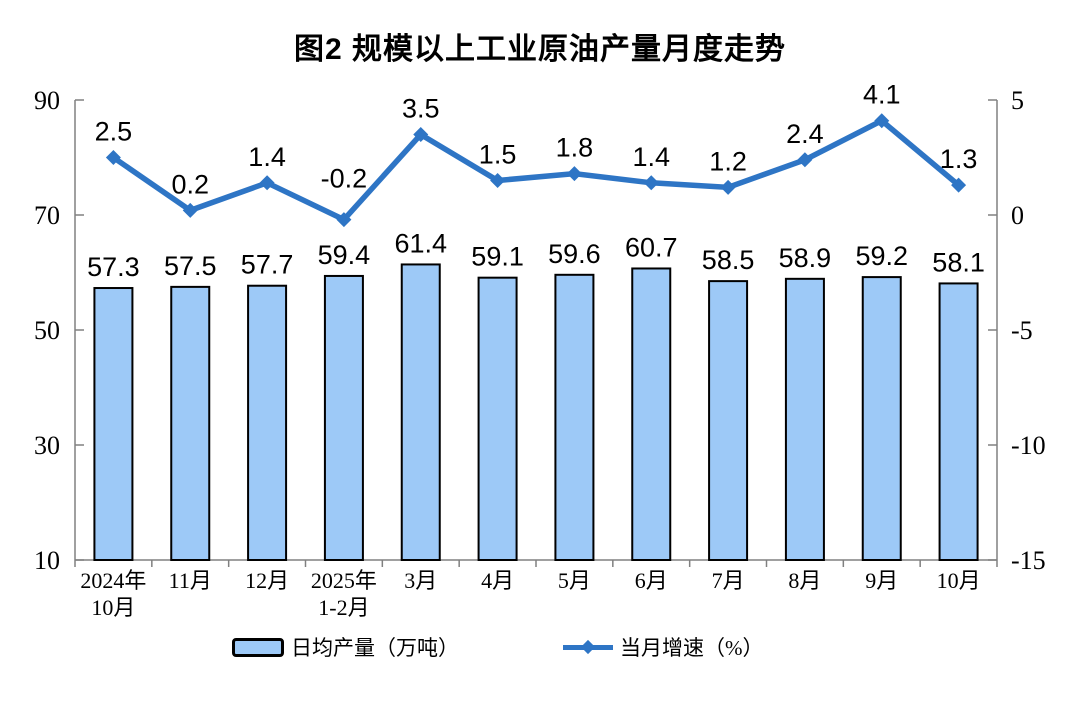 This screenshot has height=705, width=1080. I want to click on right-tick-label: -5, so click(1022, 330).